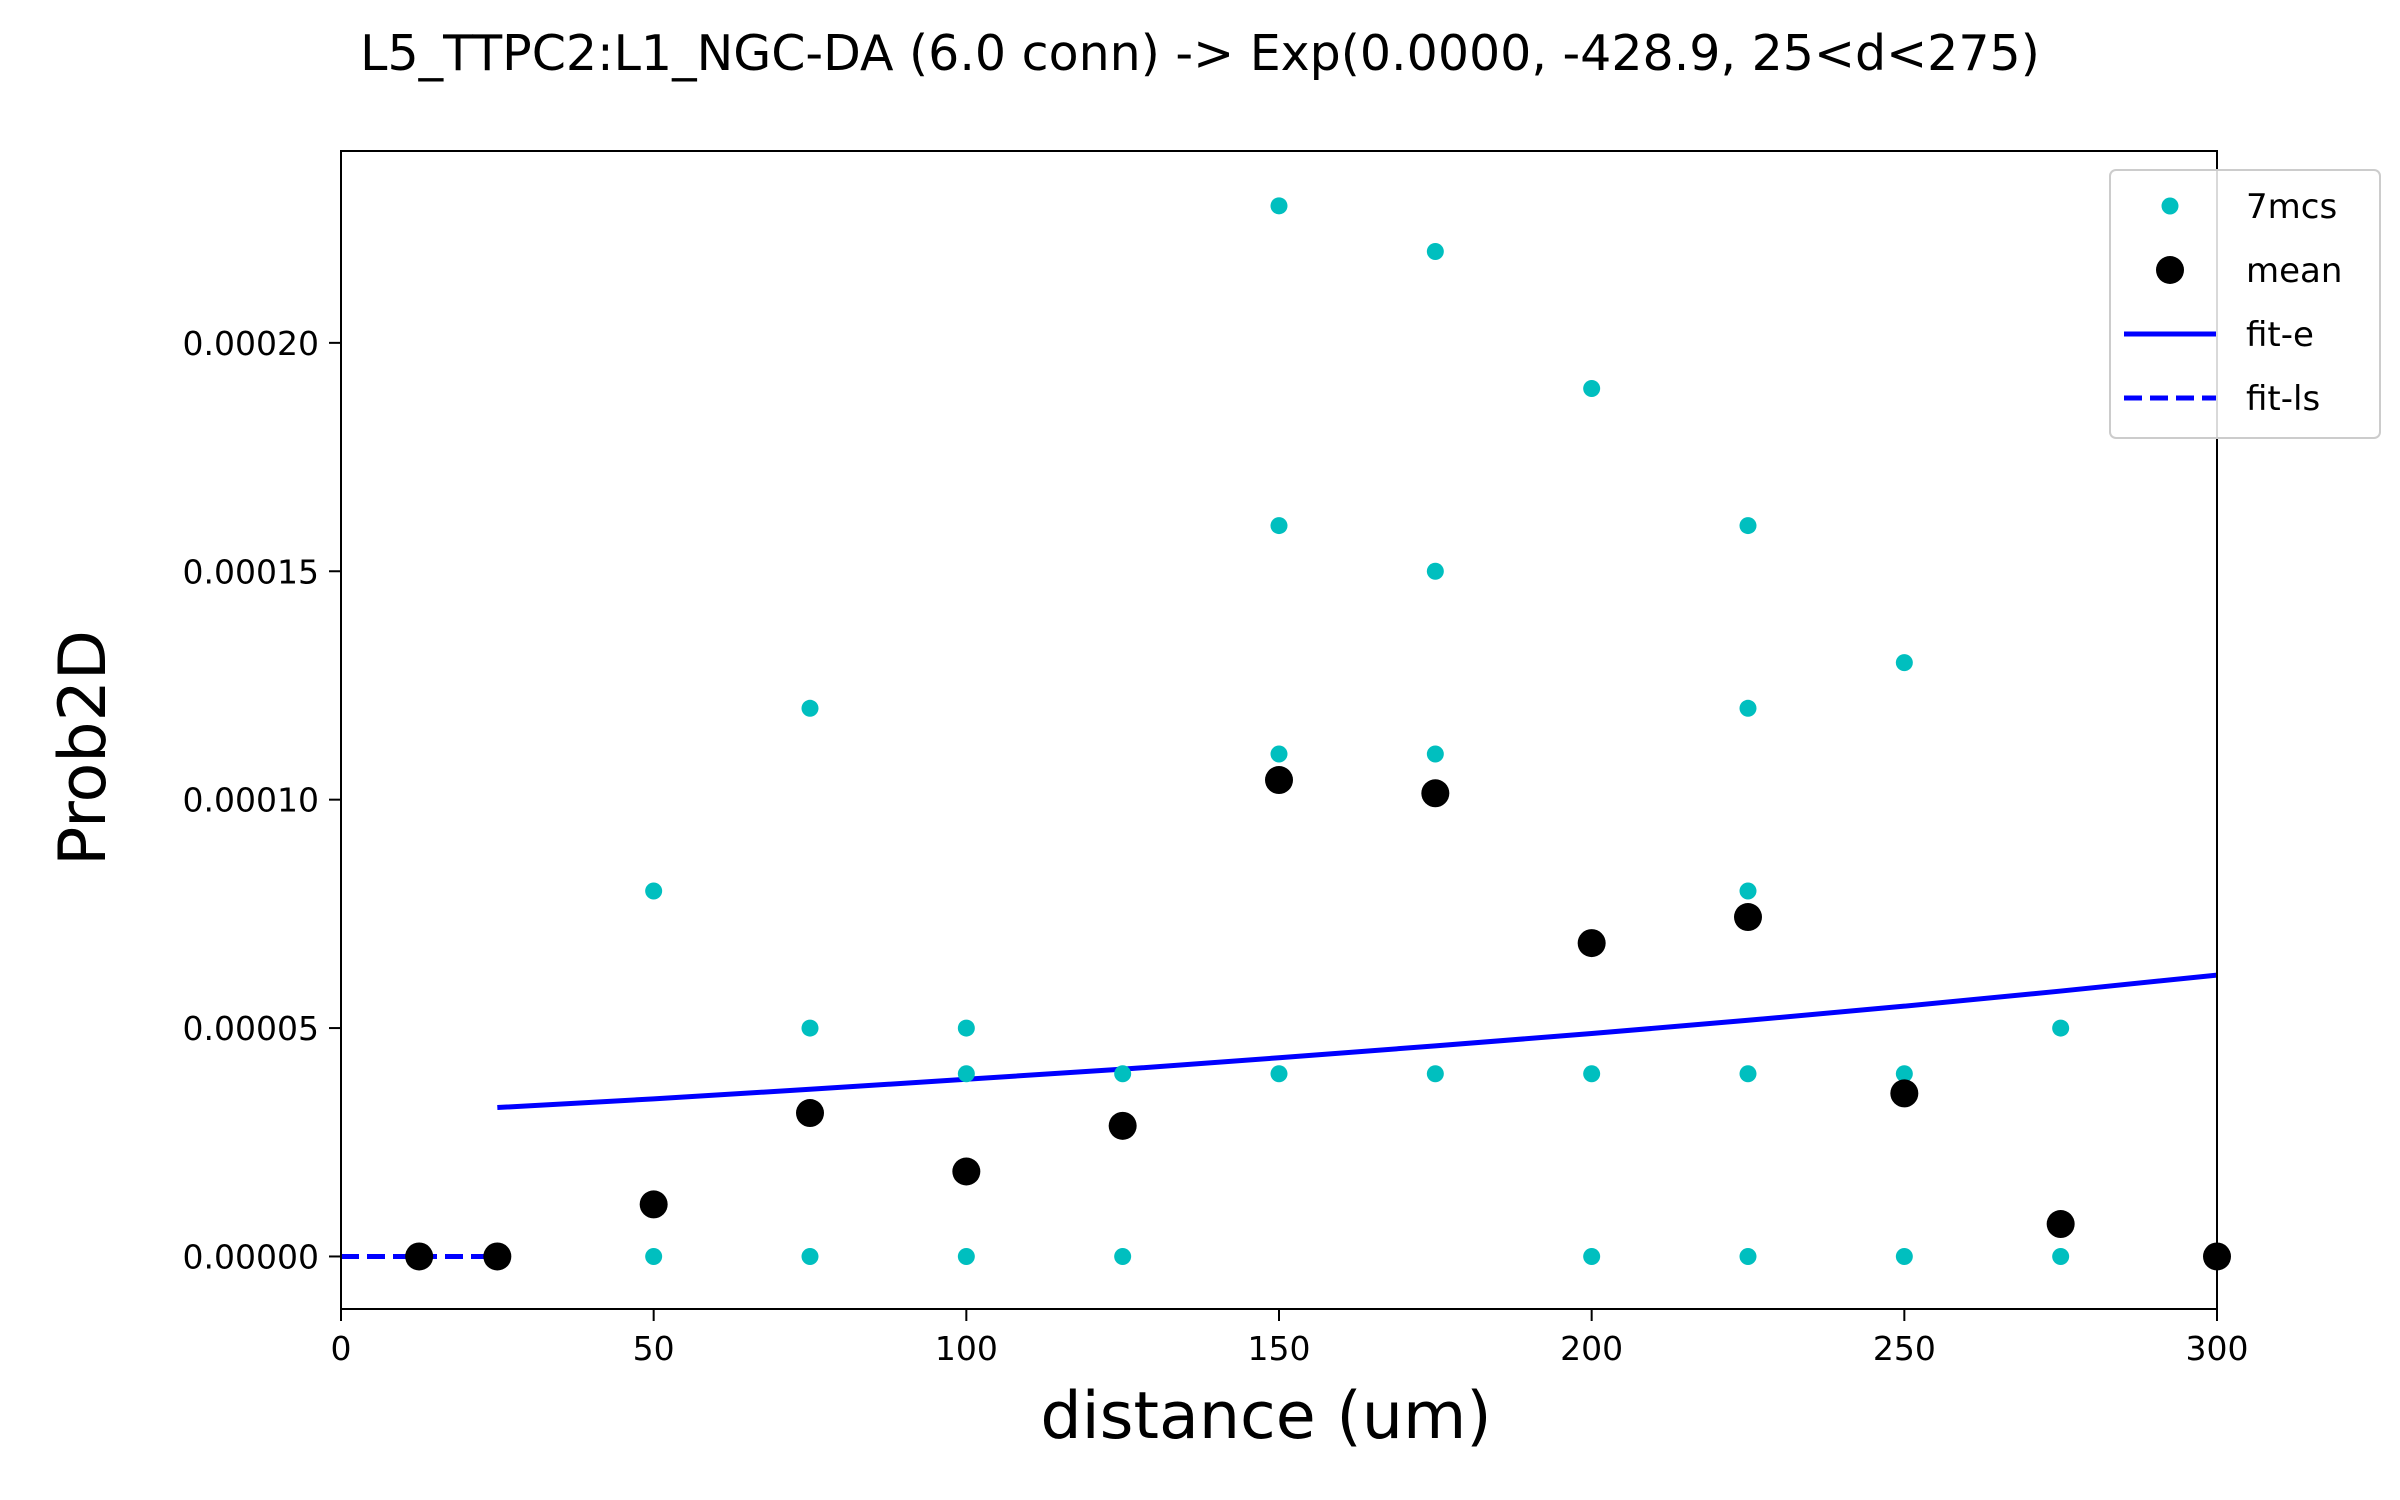 The image size is (2400, 1500). I want to click on x-tick-label: 50, so click(654, 1348).